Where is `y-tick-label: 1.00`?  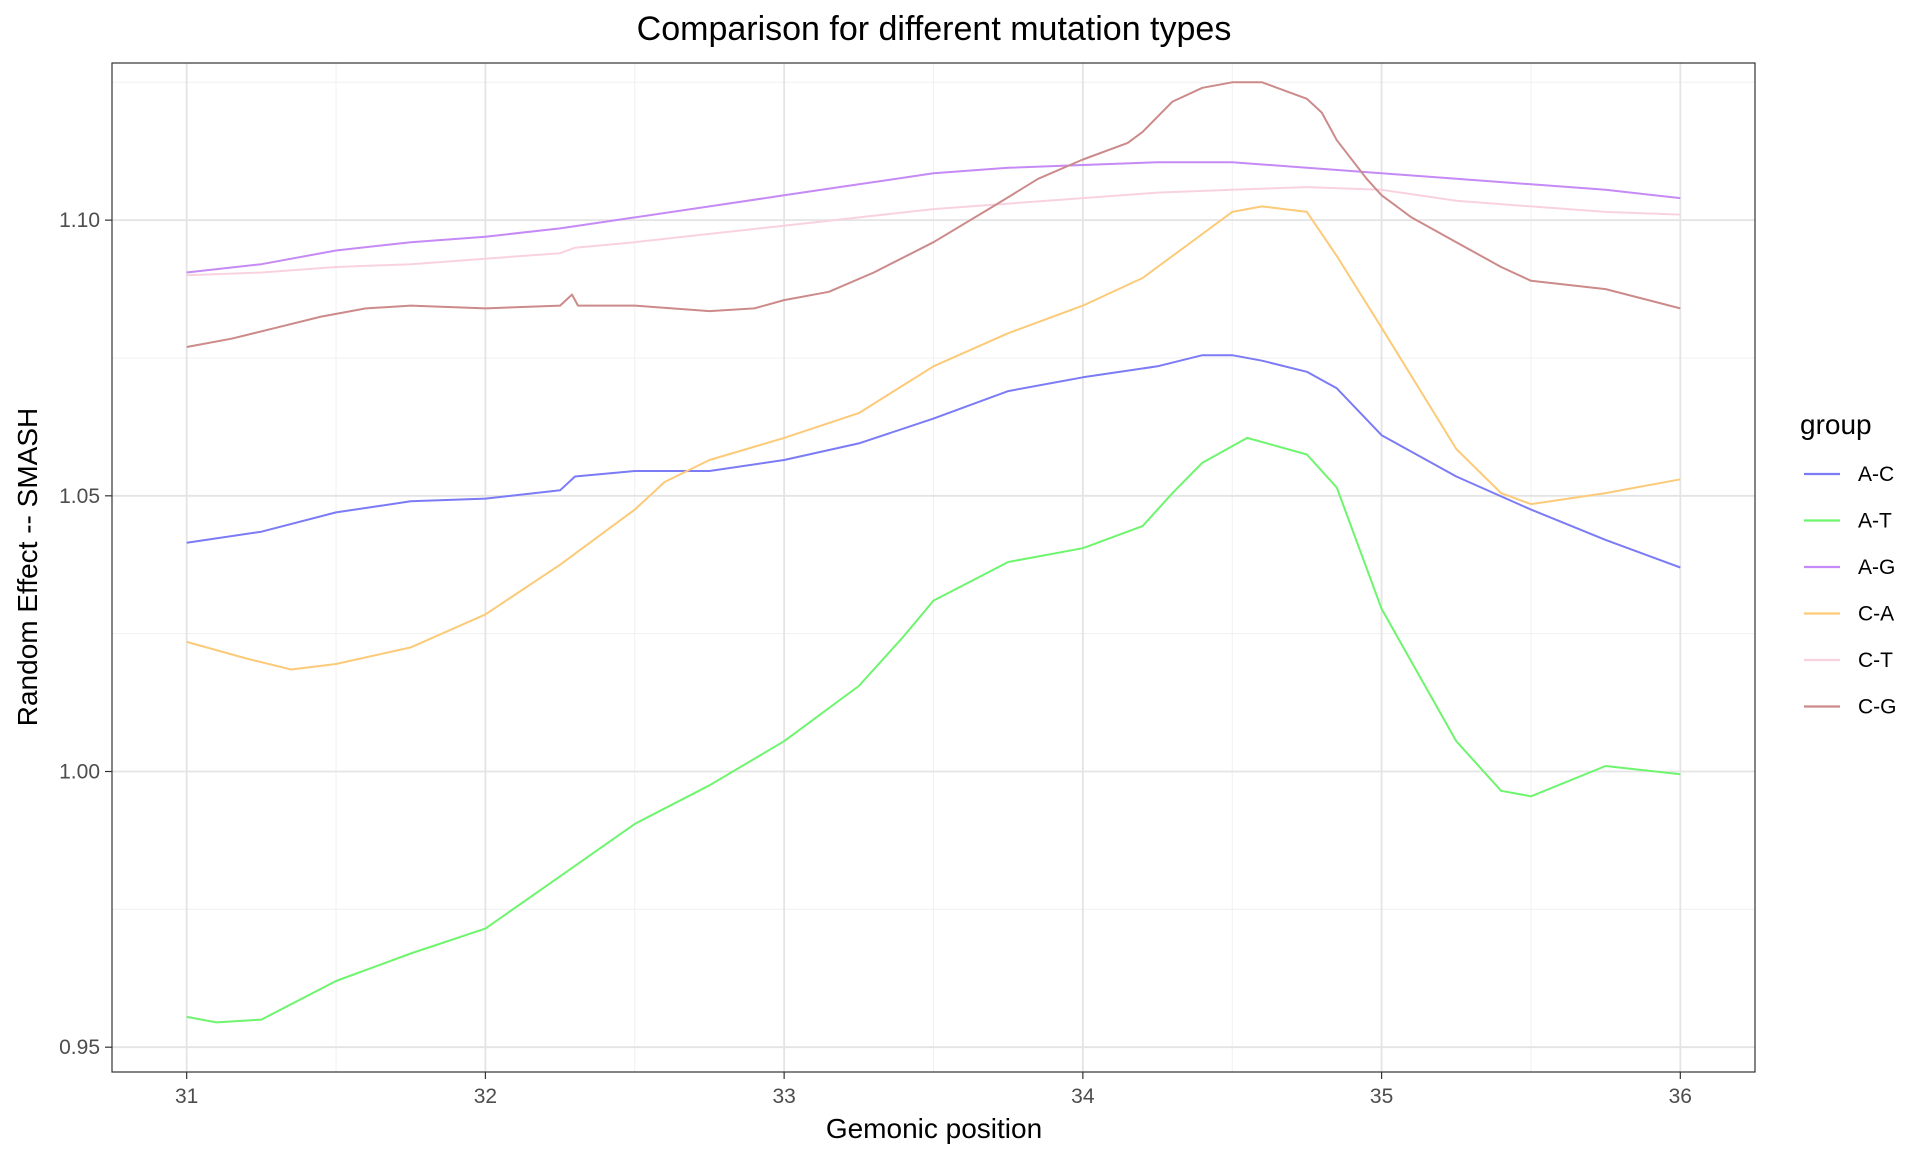 y-tick-label: 1.00 is located at coordinates (79, 772).